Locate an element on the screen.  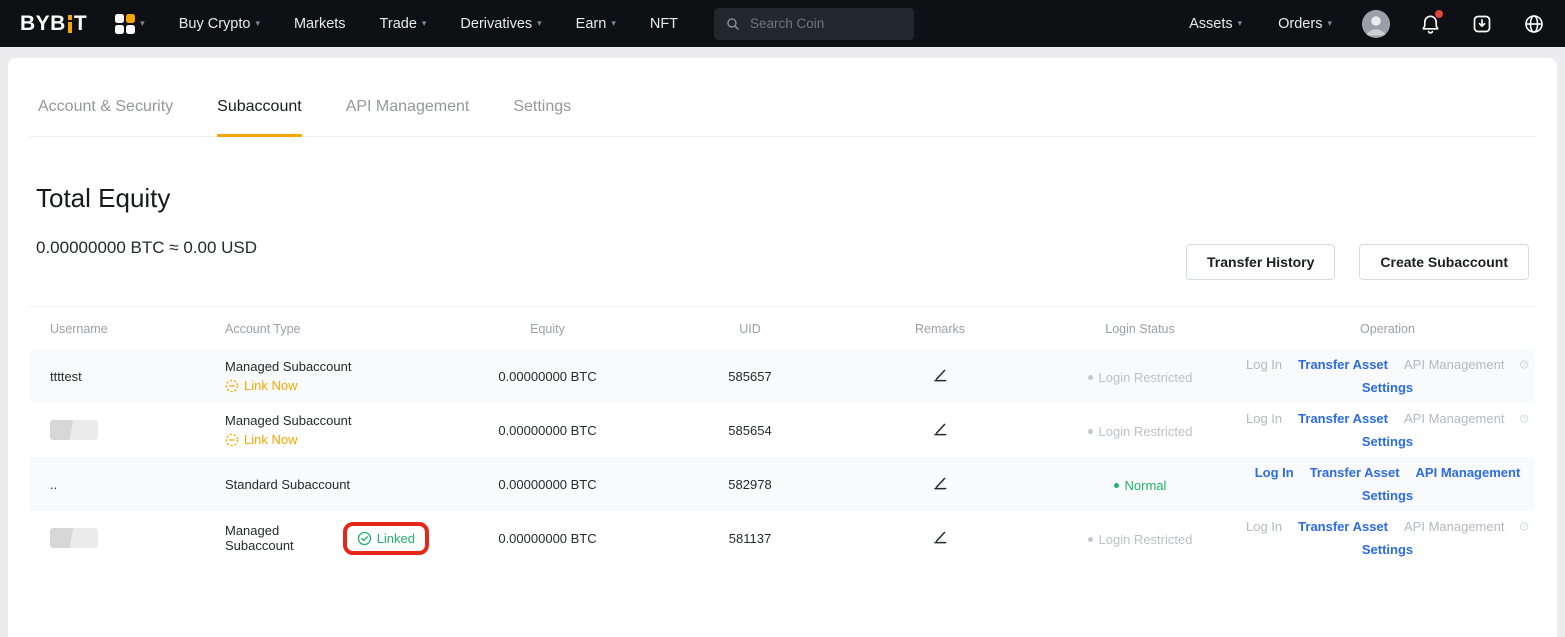
create-subaccount-button: Create Subaccount is located at coordinates (1444, 262).